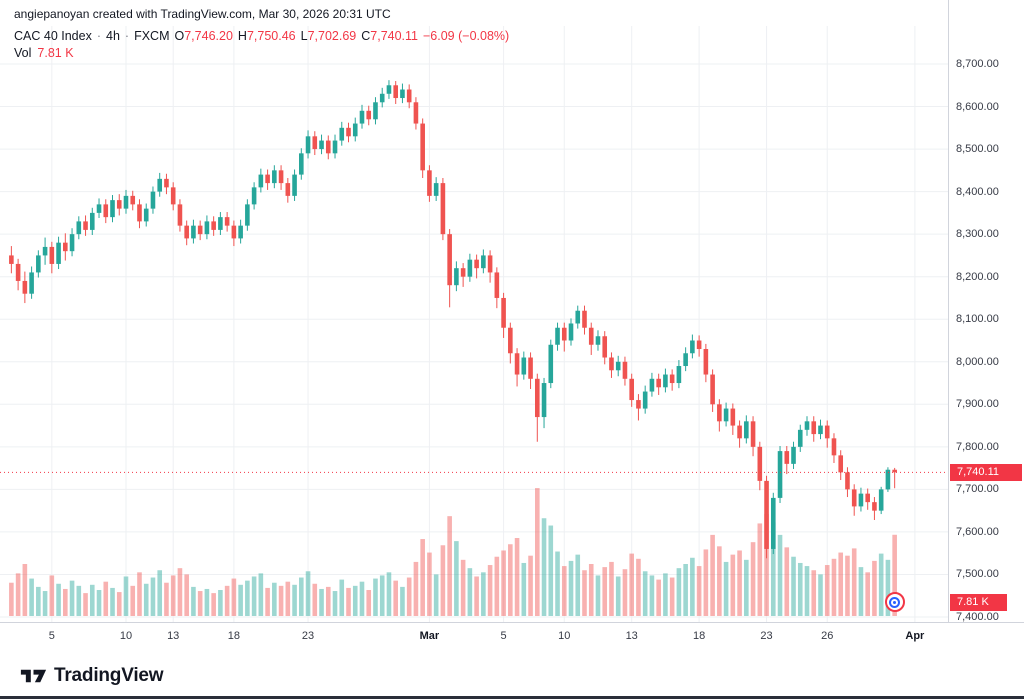 The image size is (1024, 699). What do you see at coordinates (977, 106) in the screenshot?
I see `price-tick-label: 8,600.00` at bounding box center [977, 106].